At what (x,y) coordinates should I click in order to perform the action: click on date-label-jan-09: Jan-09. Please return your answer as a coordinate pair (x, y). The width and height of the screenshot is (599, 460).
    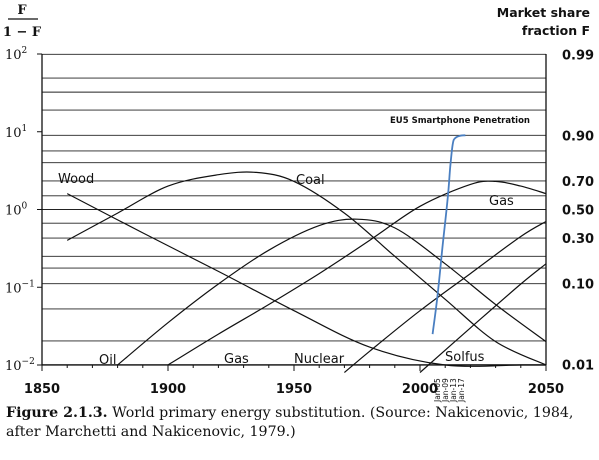
    Looking at the image, I should click on (445, 390).